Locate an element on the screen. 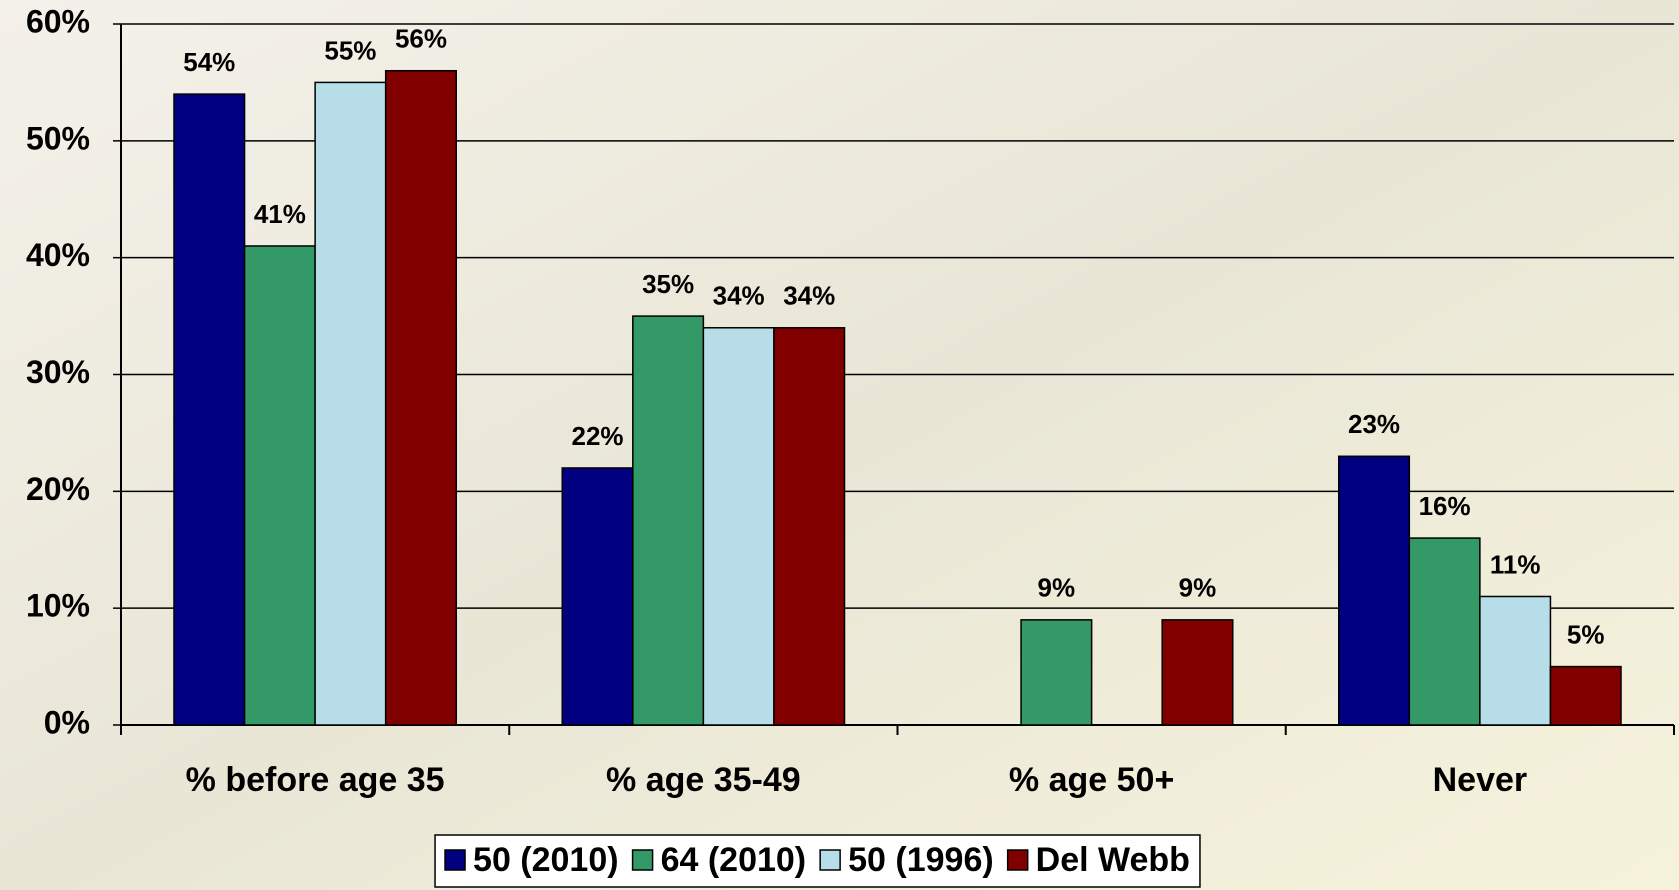  y-tick-label: 10% is located at coordinates (58, 606).